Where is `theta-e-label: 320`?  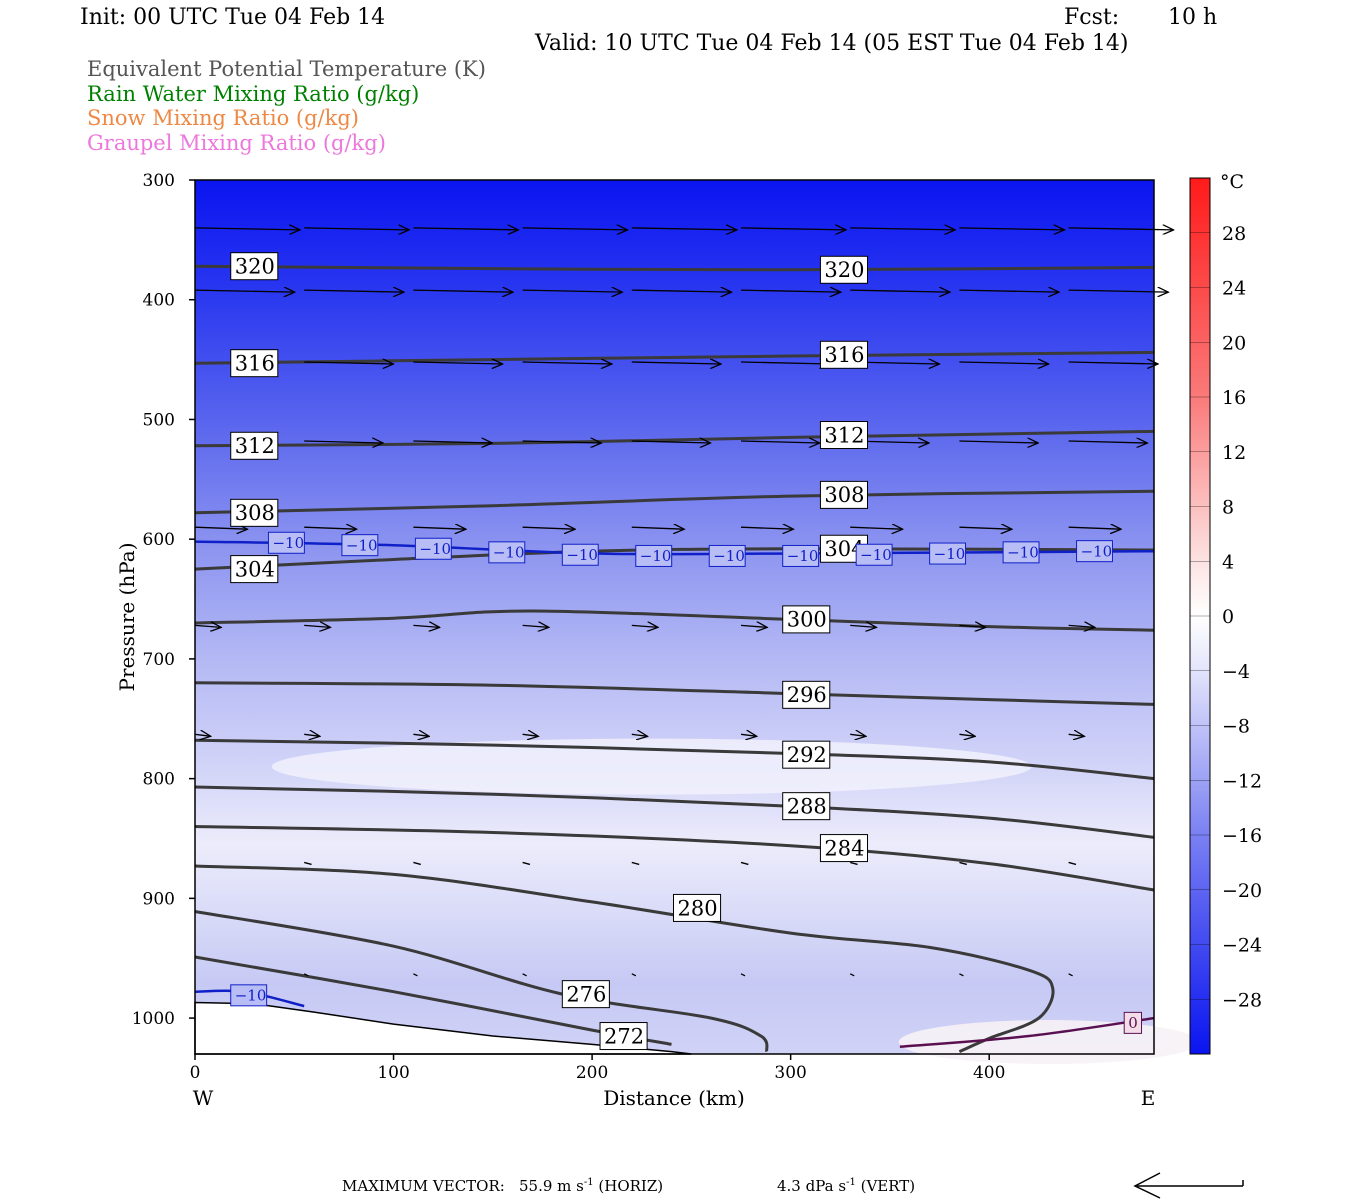 theta-e-label: 320 is located at coordinates (255, 267).